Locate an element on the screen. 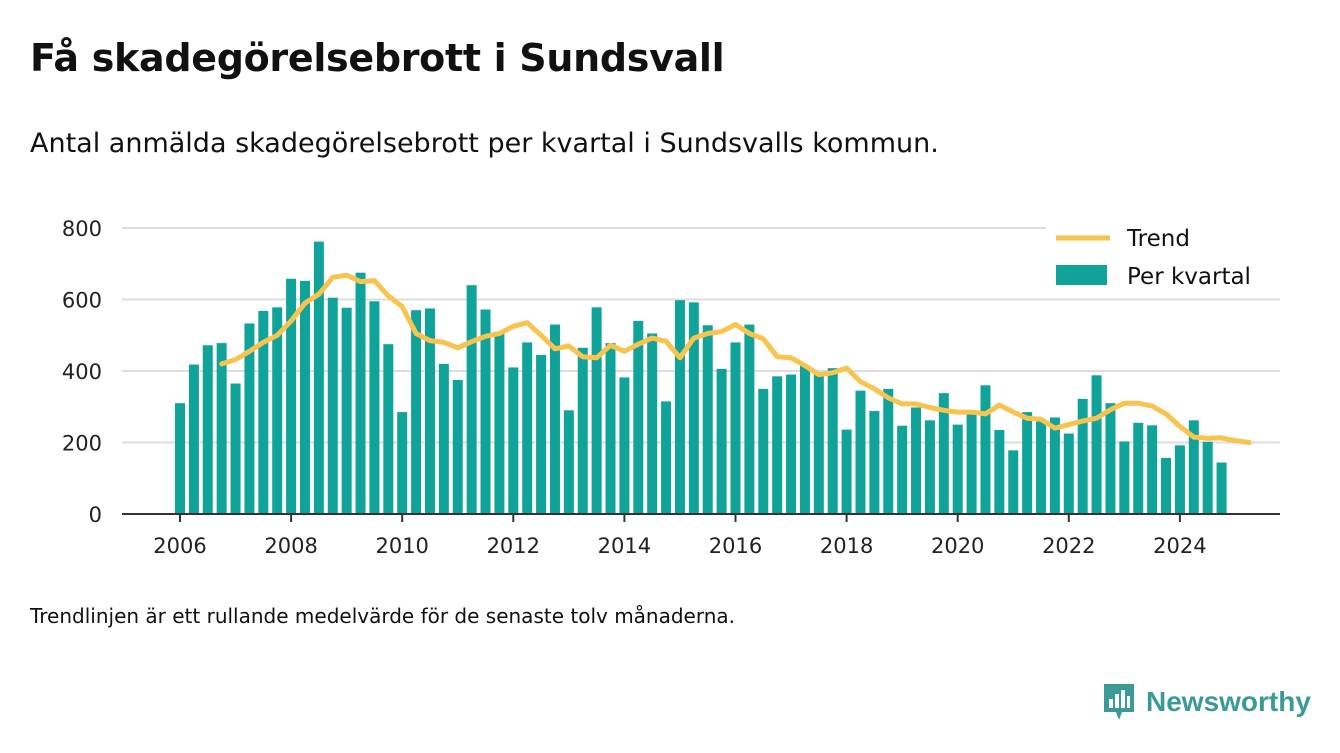 Image resolution: width=1340 pixels, height=753 pixels. x-tick-label: 2016 is located at coordinates (735, 546).